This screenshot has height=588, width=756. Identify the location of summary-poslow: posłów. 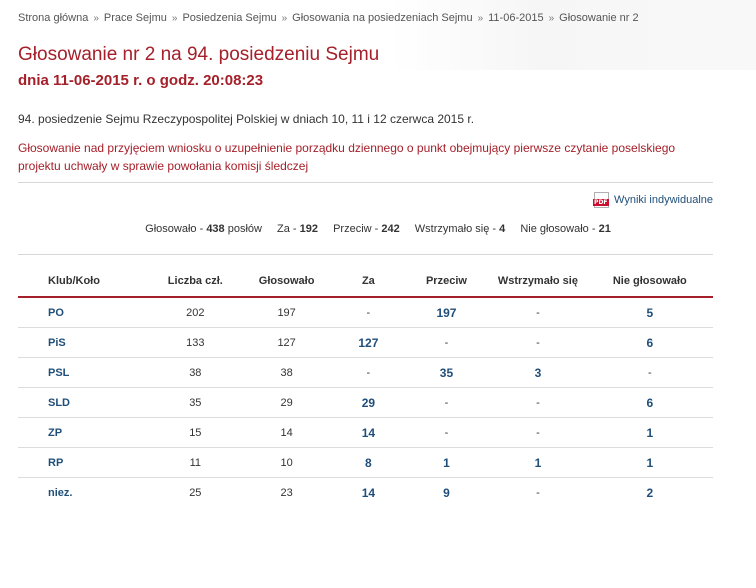
(243, 229).